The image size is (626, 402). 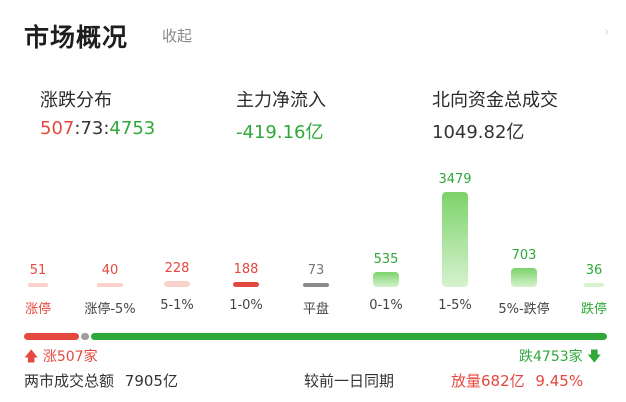 I want to click on bar-value-3: 188, so click(x=246, y=269).